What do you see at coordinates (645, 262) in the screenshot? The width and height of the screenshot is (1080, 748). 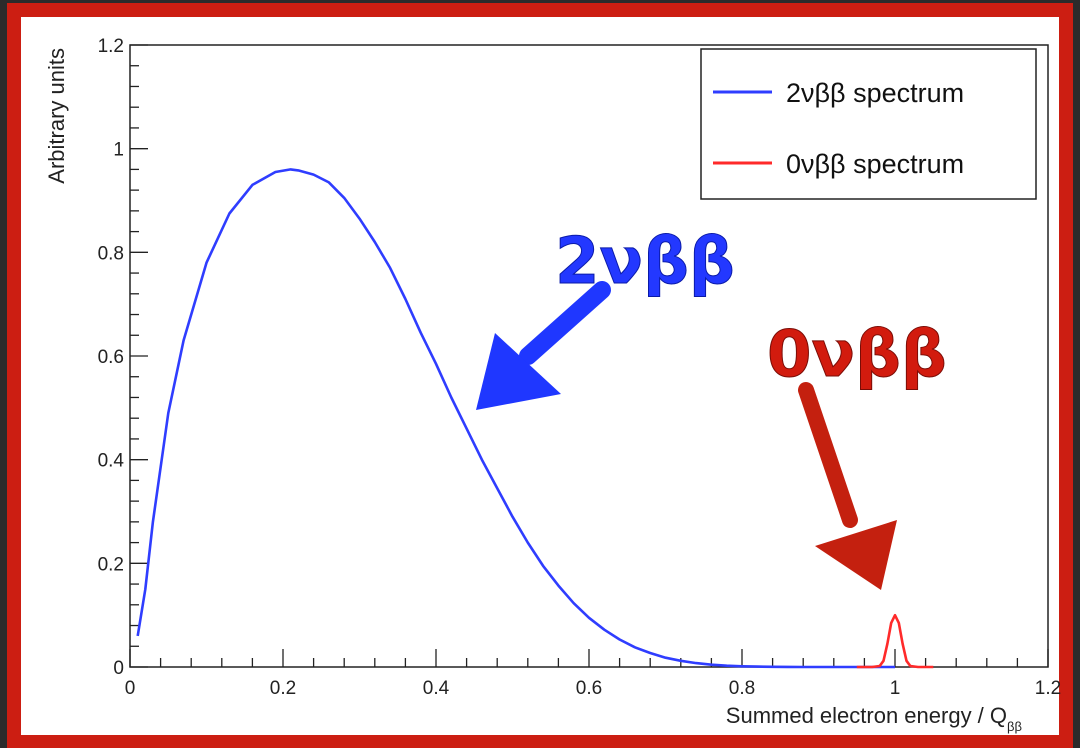 I see `annotation-label-2vbb: 2νββ` at bounding box center [645, 262].